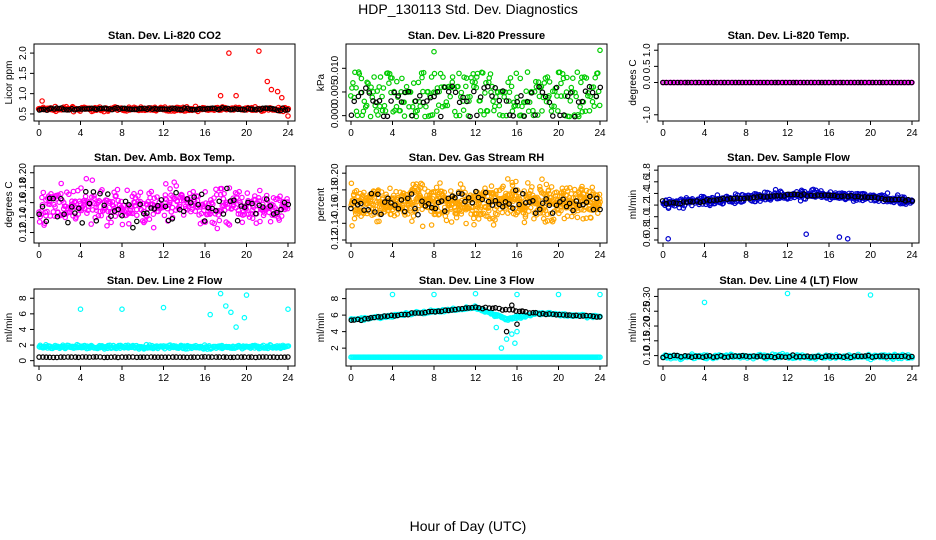 Image resolution: width=936 pixels, height=540 pixels. I want to click on x-tick-label: 12, so click(788, 378).